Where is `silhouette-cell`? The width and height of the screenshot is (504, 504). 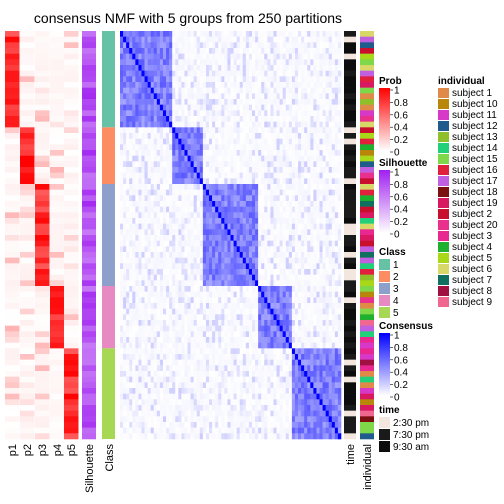 silhouette-cell is located at coordinates (89, 430).